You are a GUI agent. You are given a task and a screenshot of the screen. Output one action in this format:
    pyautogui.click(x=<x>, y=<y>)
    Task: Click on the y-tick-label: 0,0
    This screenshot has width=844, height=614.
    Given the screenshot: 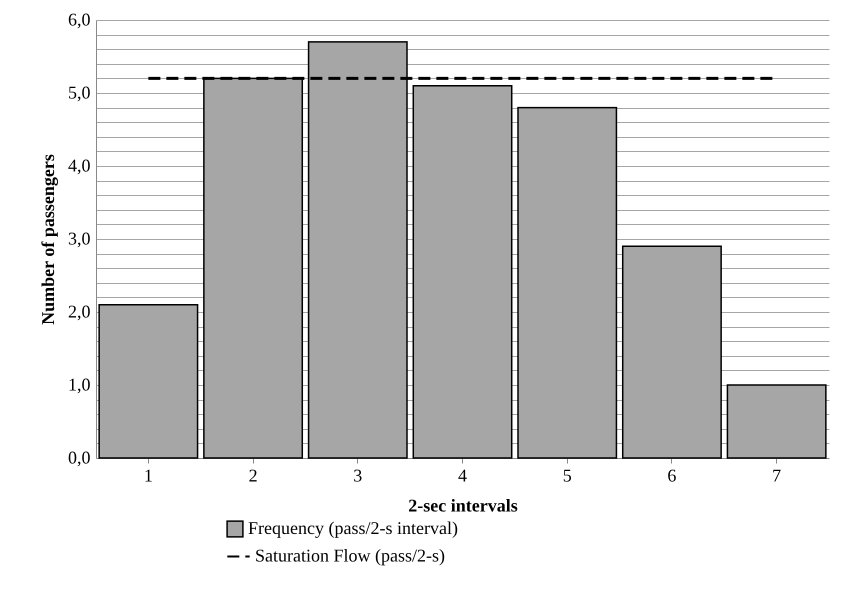 What is the action you would take?
    pyautogui.click(x=79, y=458)
    